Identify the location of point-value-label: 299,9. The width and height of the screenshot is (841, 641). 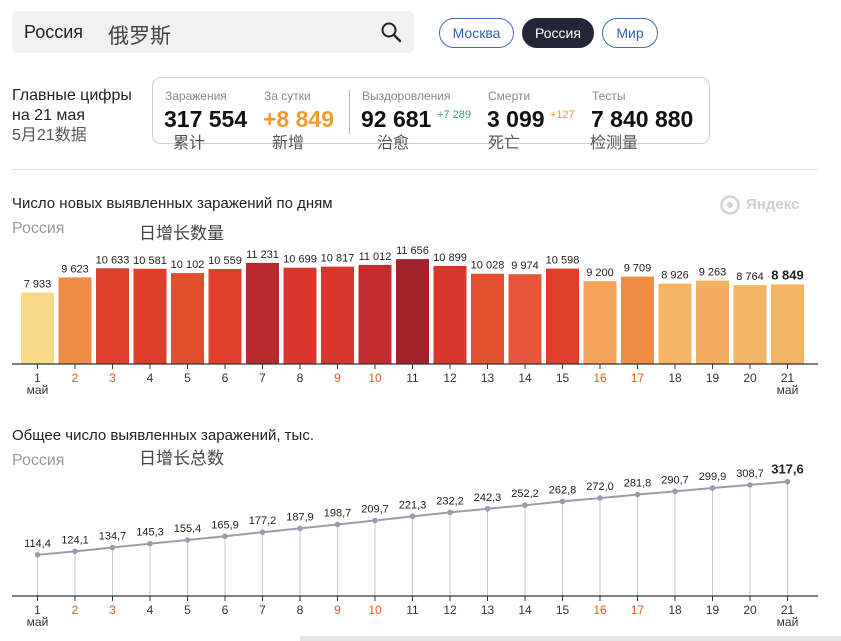
(713, 477).